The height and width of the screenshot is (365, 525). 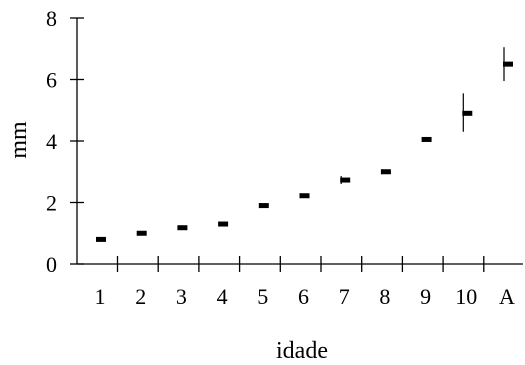 I want to click on y-tick-label: 8, so click(x=51, y=18).